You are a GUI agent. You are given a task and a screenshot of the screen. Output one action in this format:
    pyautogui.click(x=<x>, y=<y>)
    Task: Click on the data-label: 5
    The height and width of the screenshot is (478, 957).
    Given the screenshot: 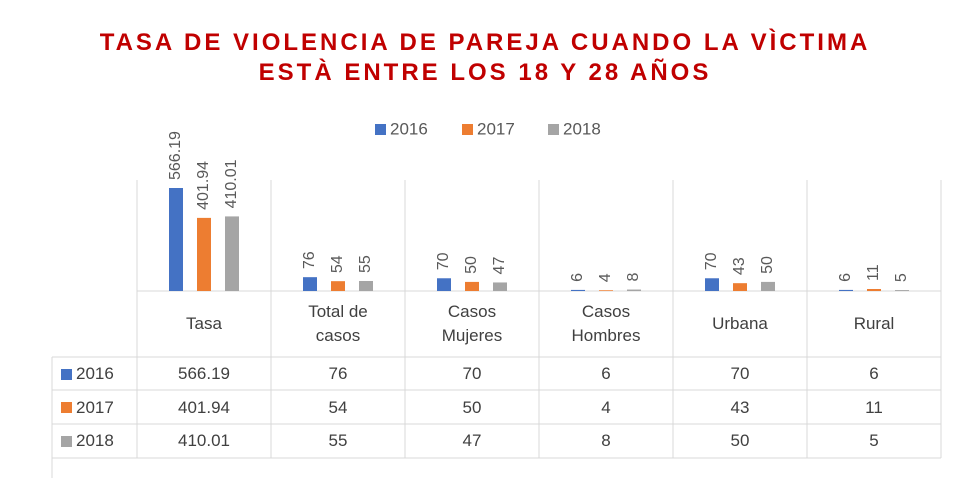 What is the action you would take?
    pyautogui.click(x=901, y=277)
    